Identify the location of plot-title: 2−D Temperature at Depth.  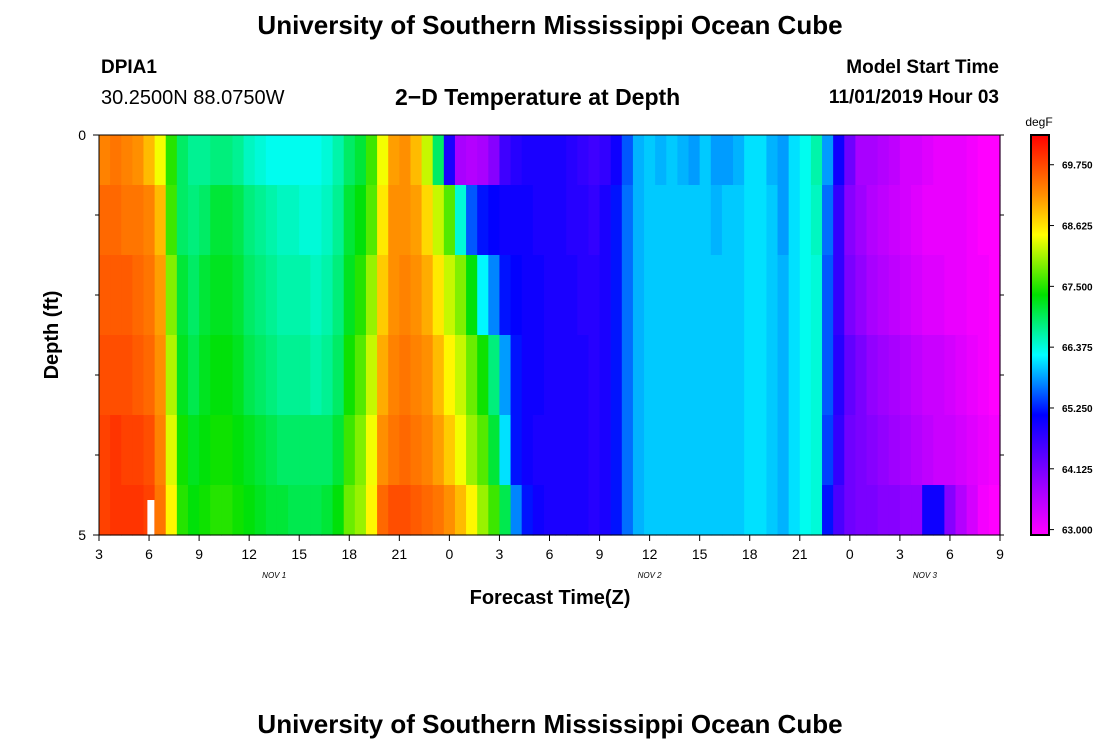
(538, 97).